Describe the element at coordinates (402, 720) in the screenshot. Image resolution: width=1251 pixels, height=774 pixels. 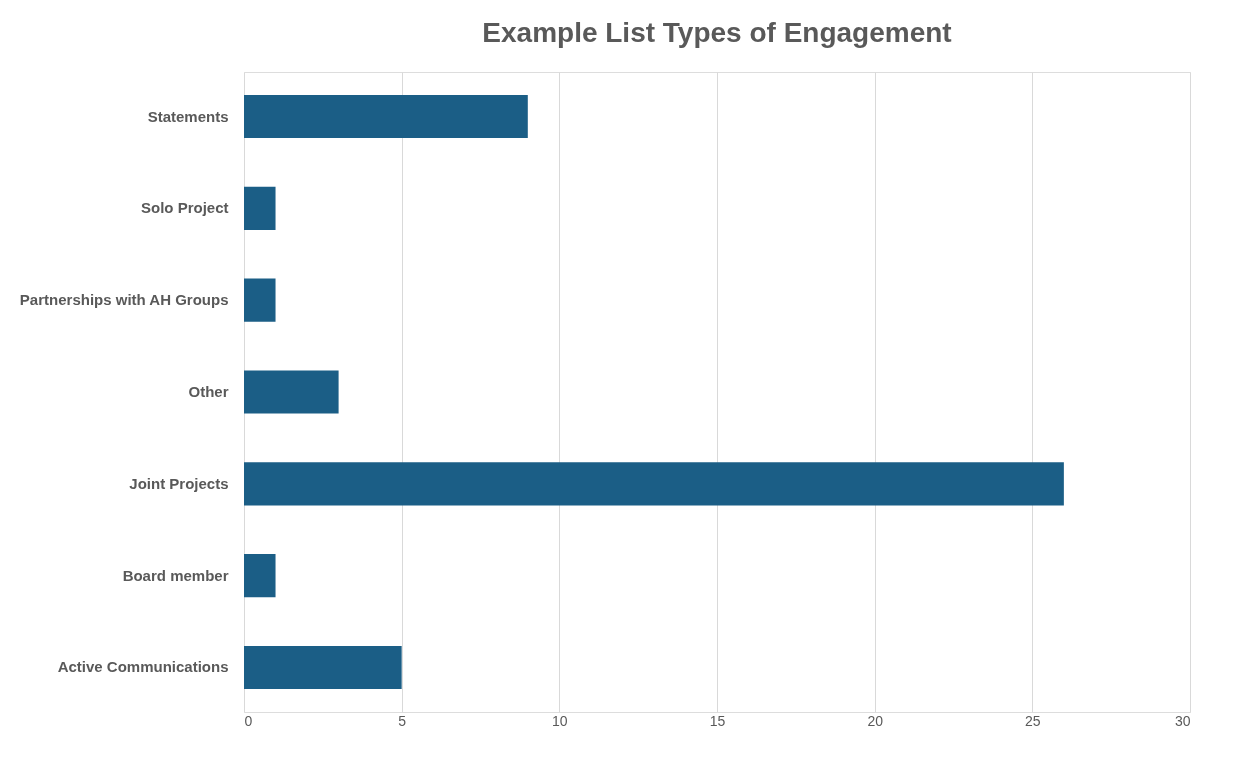
I see `x-tick-label: 5` at that location.